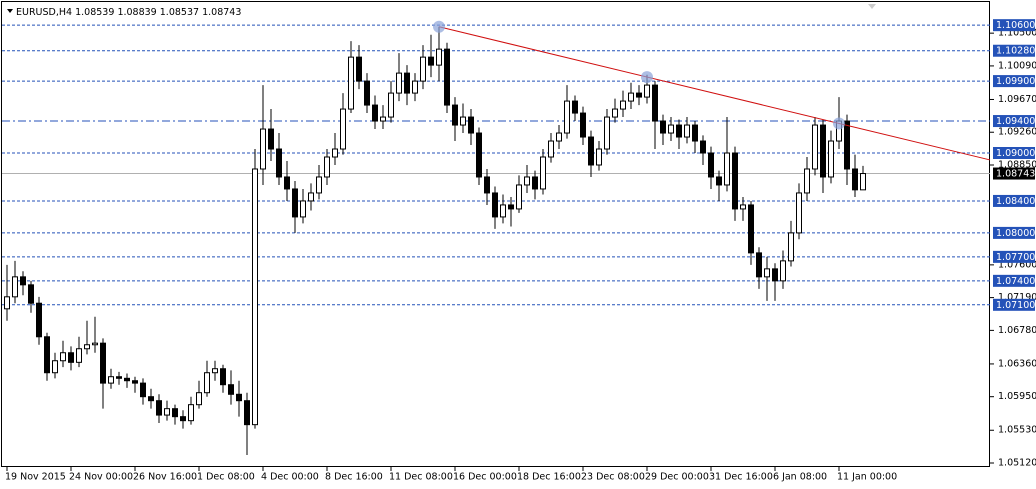 This screenshot has width=1036, height=489. Describe the element at coordinates (1017, 264) in the screenshot. I see `y-tick-label: 1.07600` at that location.